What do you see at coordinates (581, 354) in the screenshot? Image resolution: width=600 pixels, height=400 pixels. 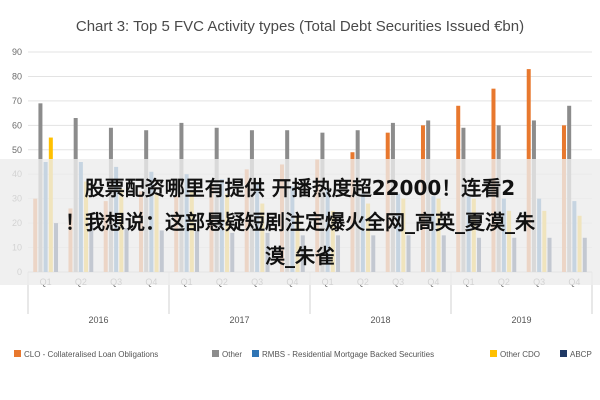 I see `legend-label: ABCP` at bounding box center [581, 354].